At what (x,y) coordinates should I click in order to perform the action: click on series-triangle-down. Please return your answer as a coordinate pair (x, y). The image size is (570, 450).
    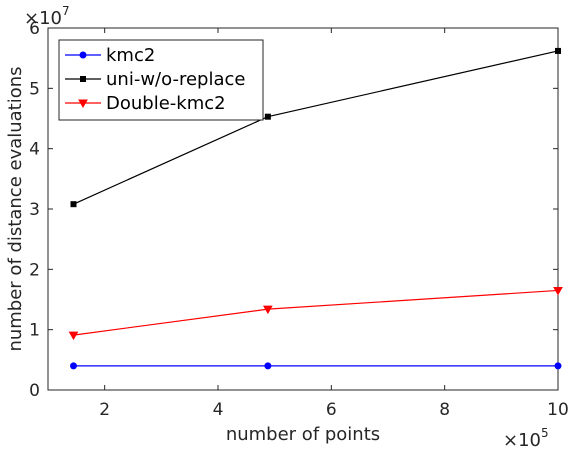
    Looking at the image, I should click on (315, 313).